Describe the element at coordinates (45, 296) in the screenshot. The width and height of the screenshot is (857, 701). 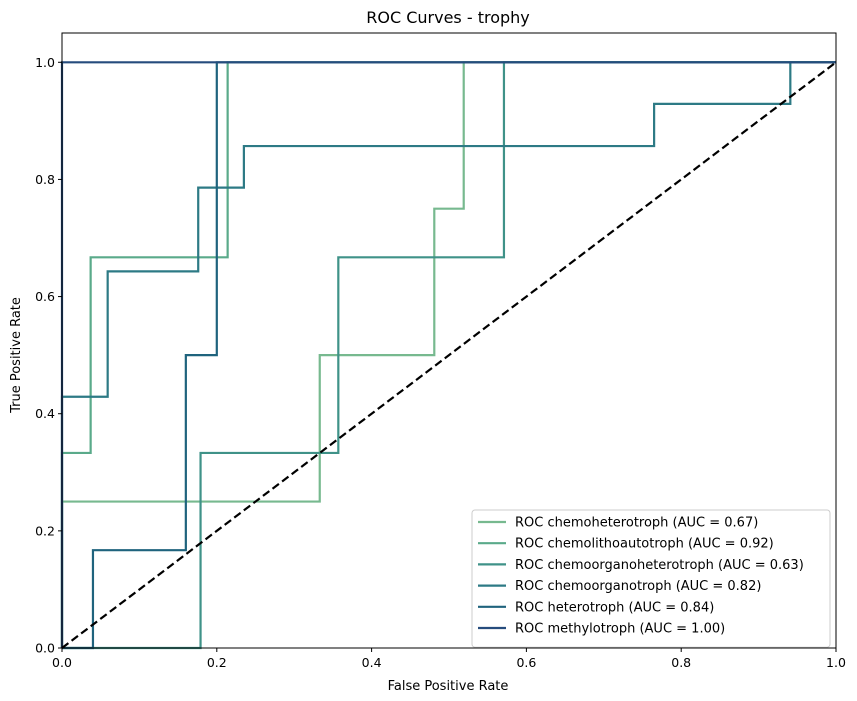
I see `y-tick-label: 0.6` at that location.